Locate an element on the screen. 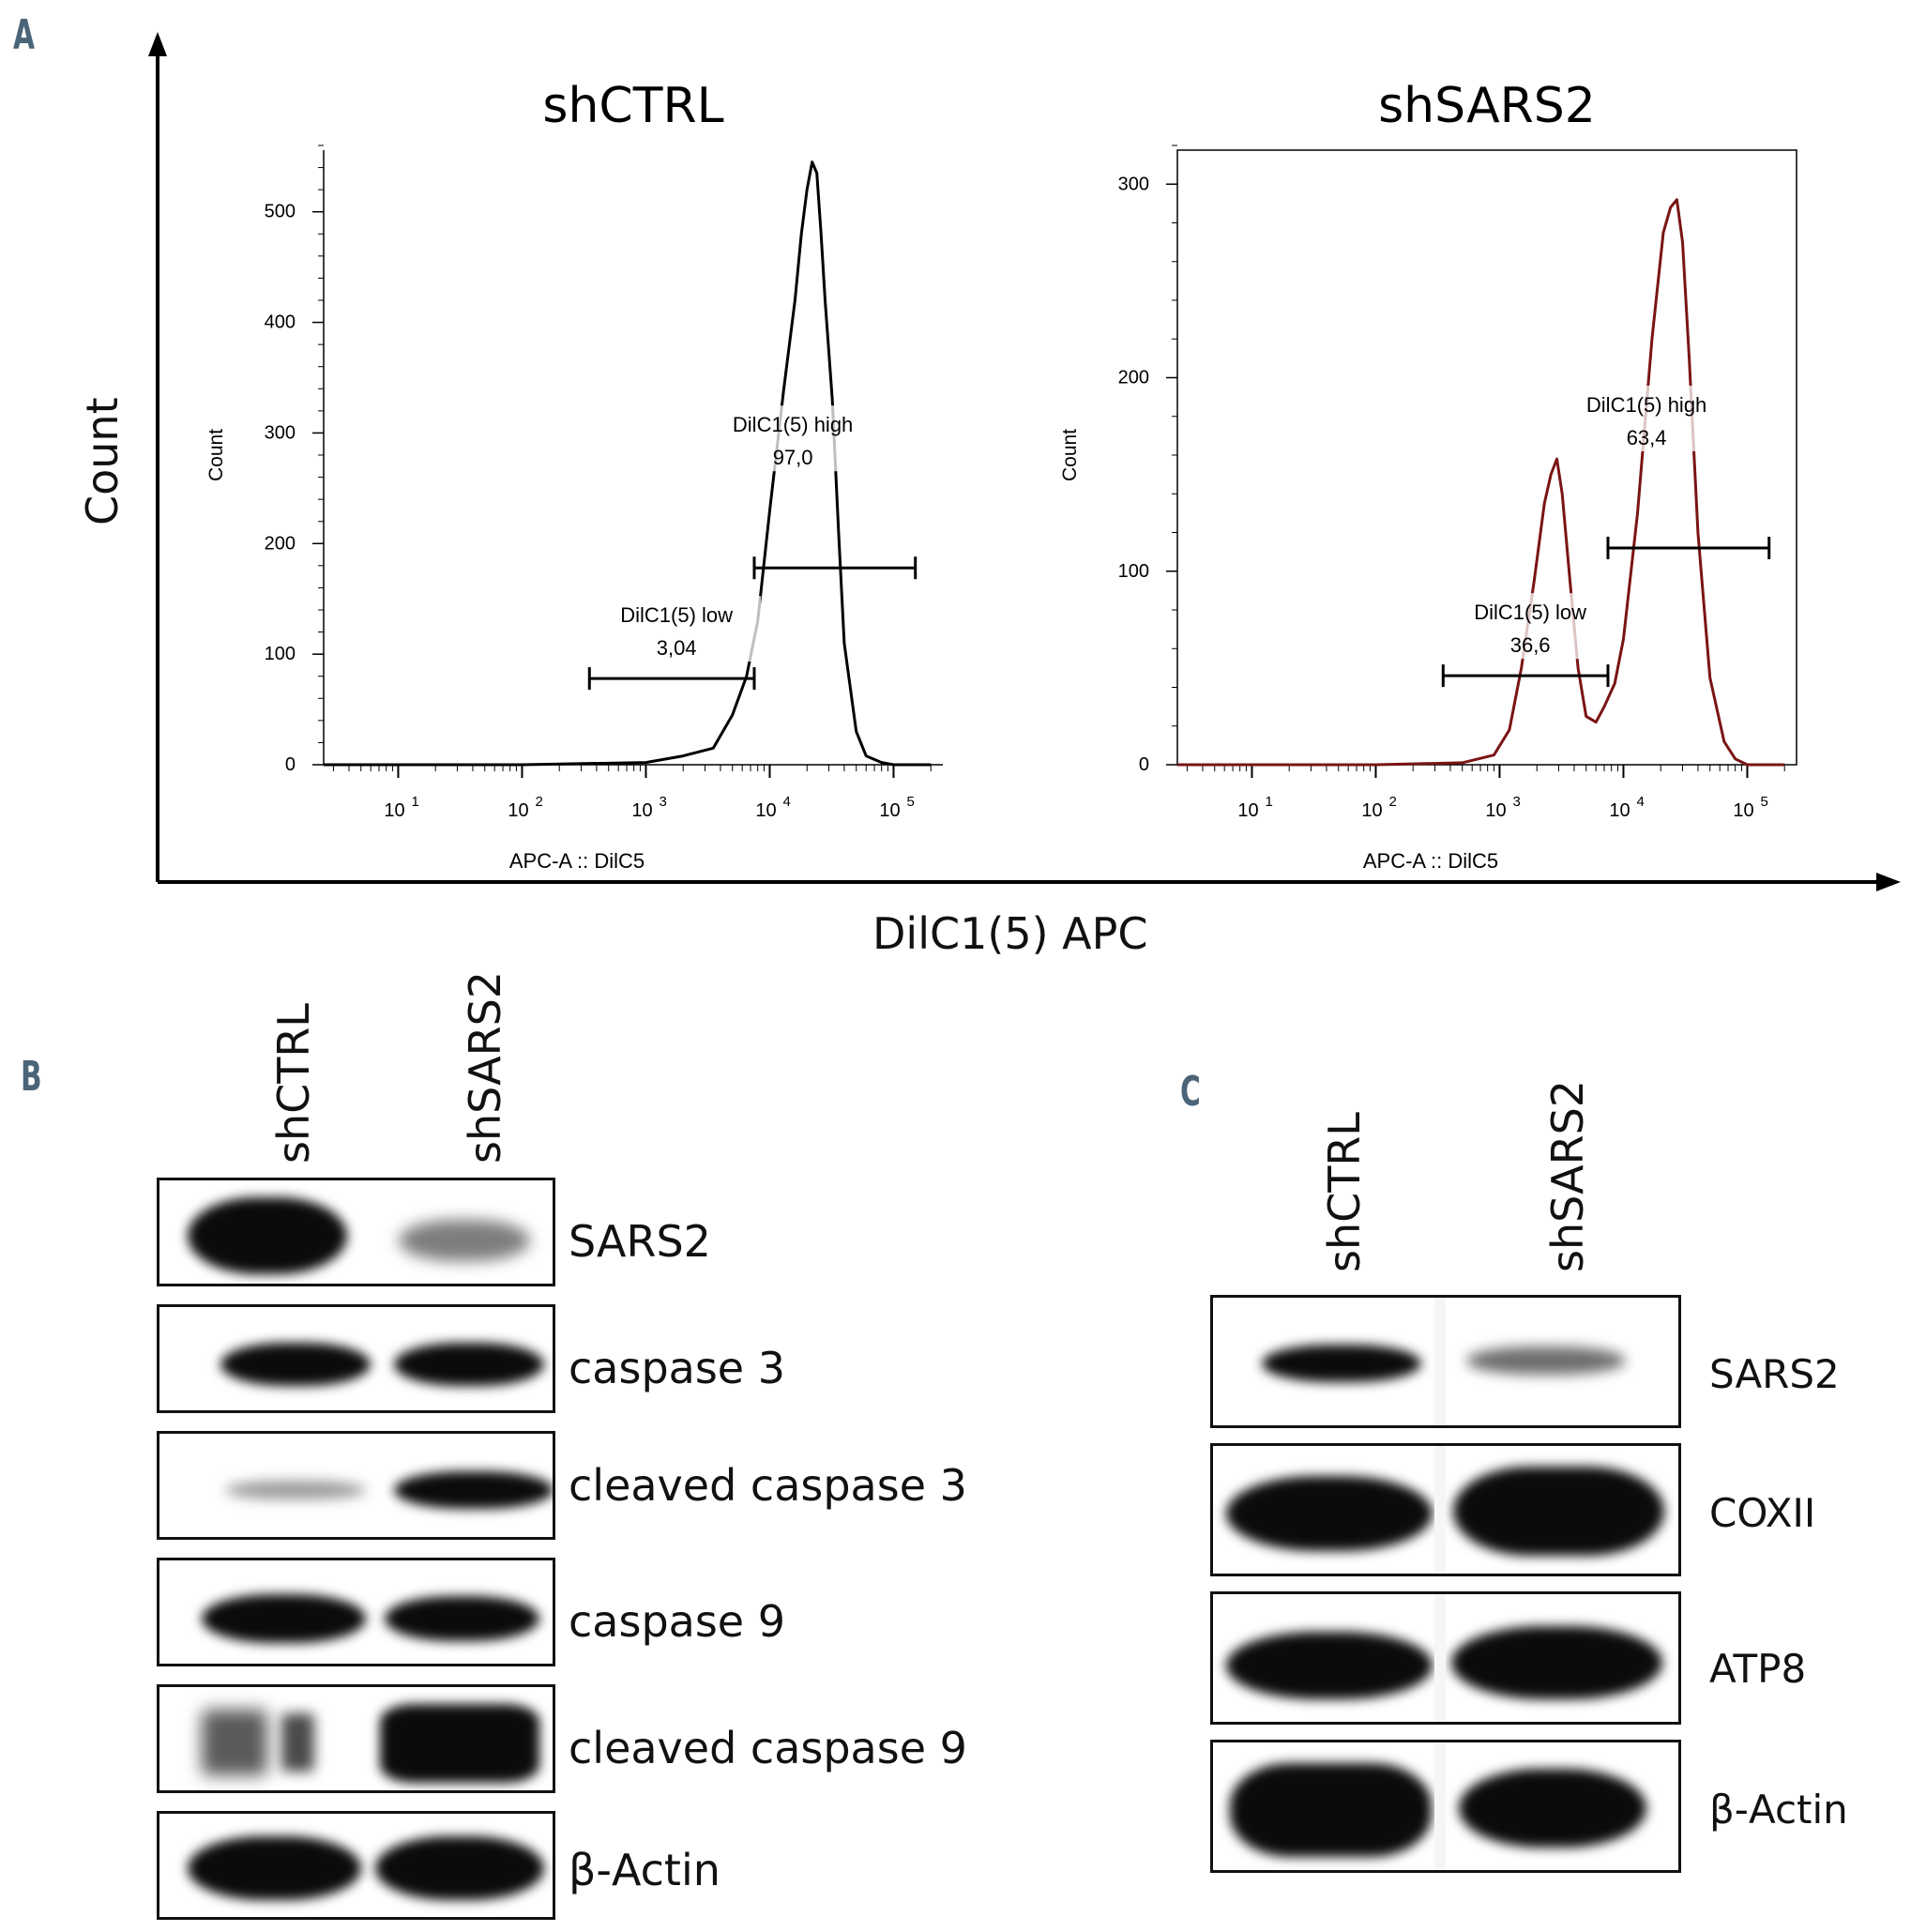  panel-c-lane-shctrl: shCTRL is located at coordinates (1344, 1192).